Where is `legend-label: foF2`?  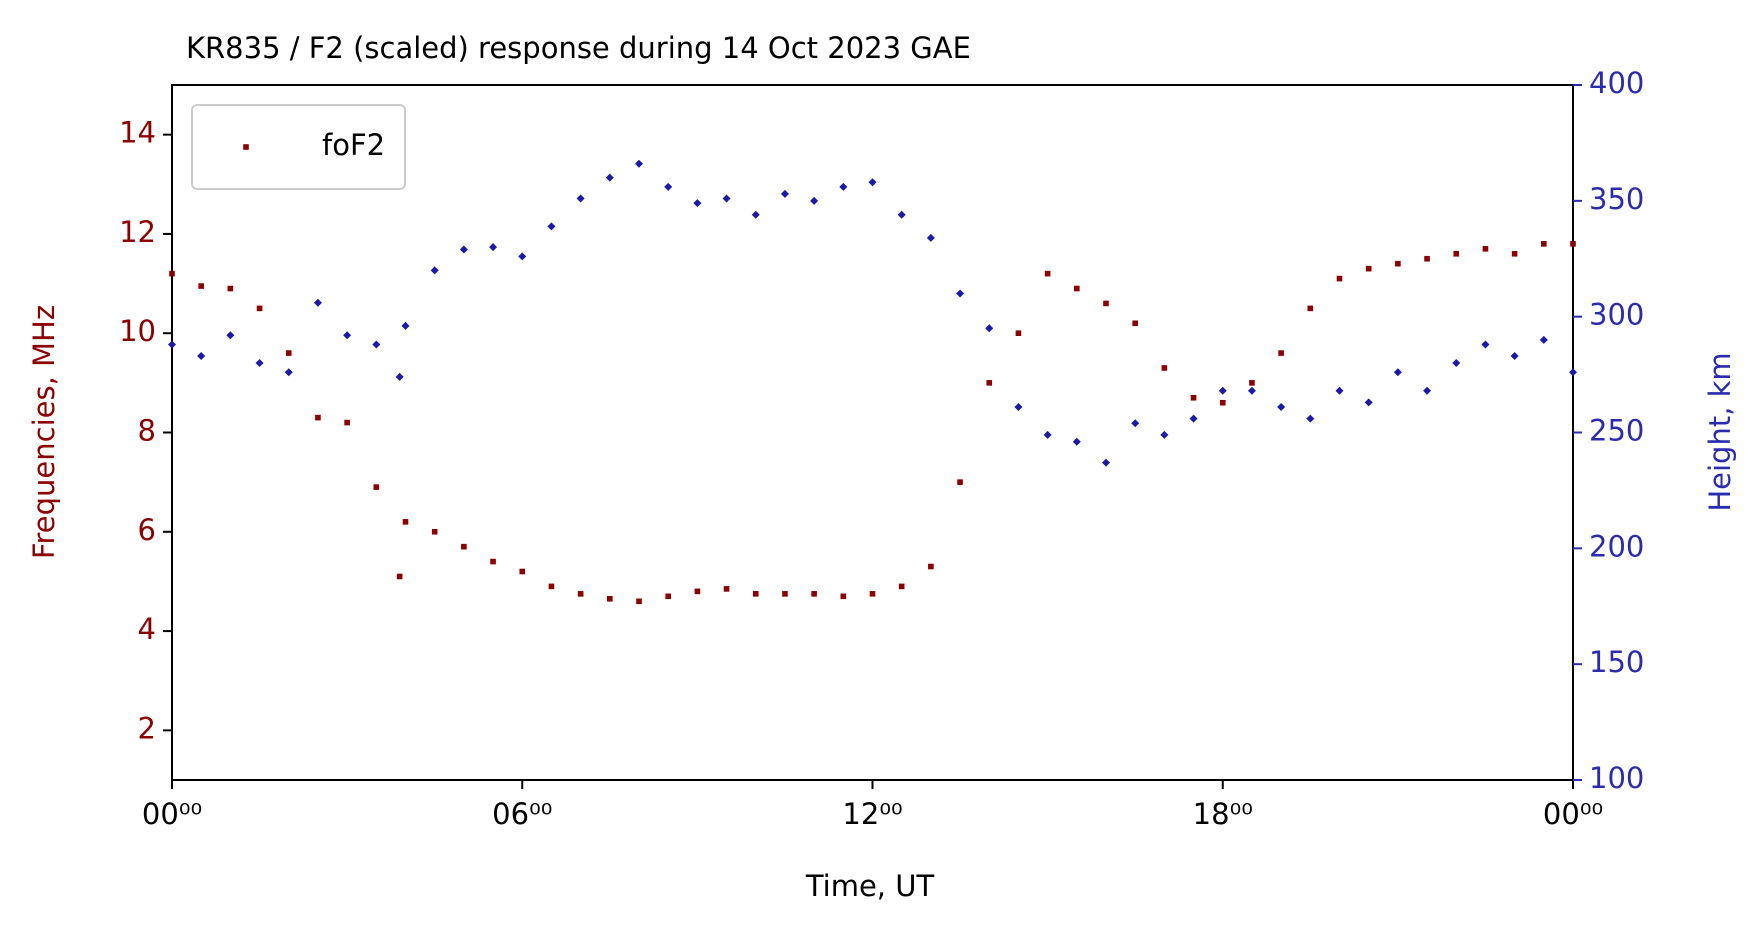
legend-label: foF2 is located at coordinates (353, 145).